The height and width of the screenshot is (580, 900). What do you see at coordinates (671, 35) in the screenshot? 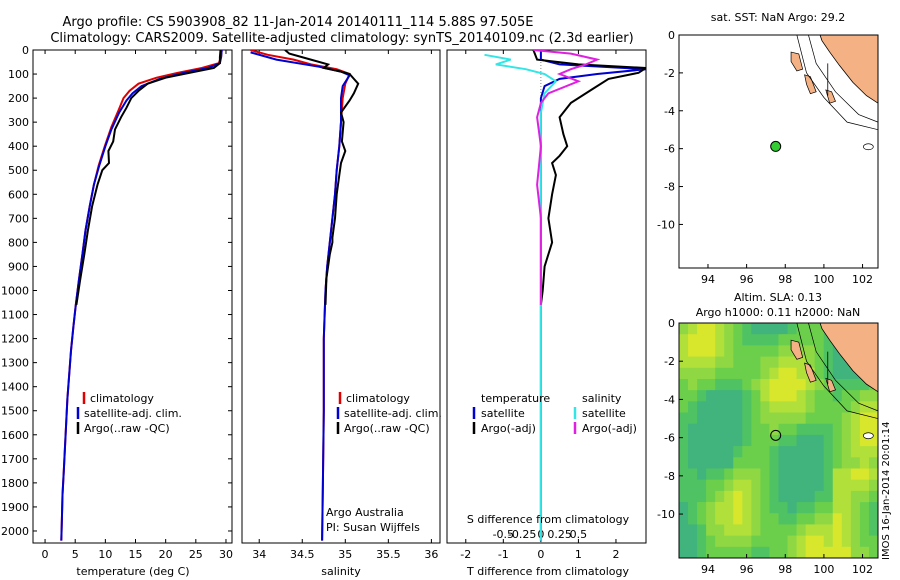
I see `lat-tick-label: 0` at bounding box center [671, 35].